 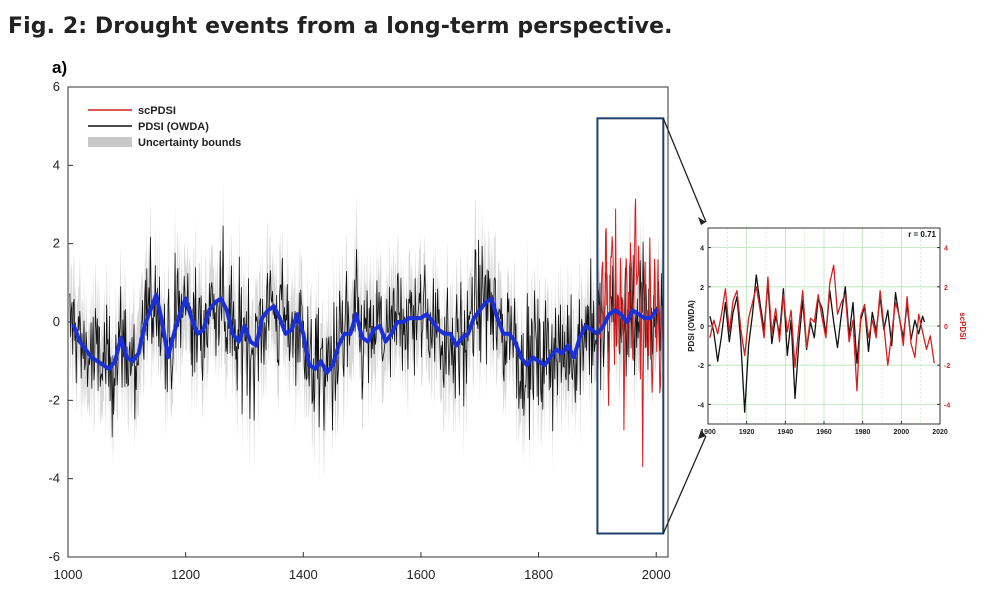 What do you see at coordinates (962, 326) in the screenshot?
I see `inset-y-axis-label-right: scPDSI` at bounding box center [962, 326].